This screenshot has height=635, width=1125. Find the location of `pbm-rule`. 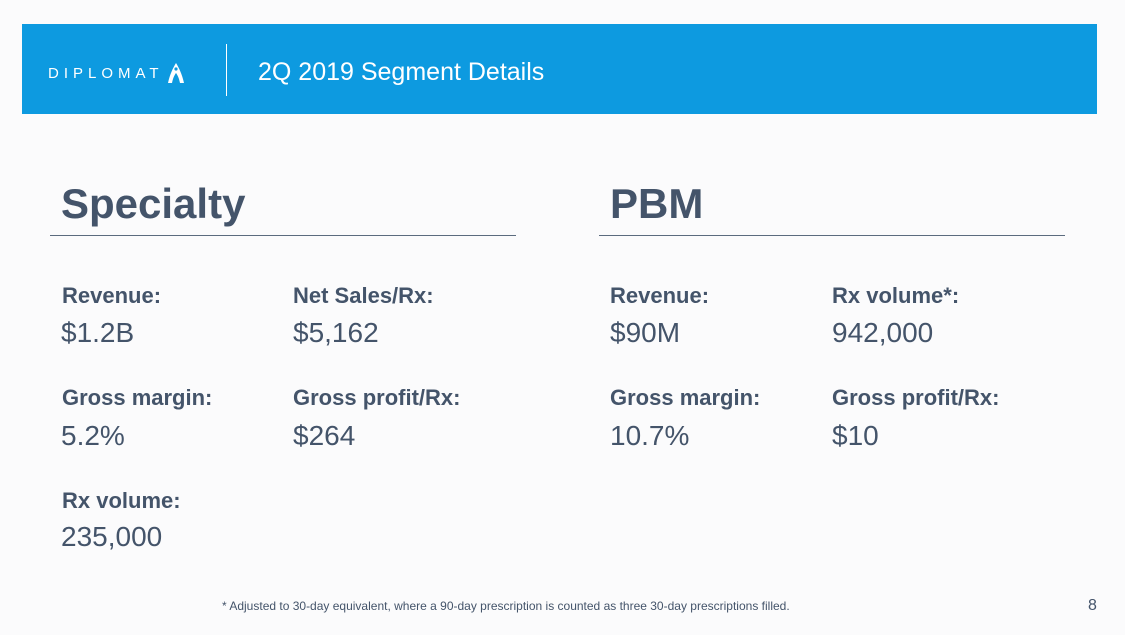

pbm-rule is located at coordinates (832, 235).